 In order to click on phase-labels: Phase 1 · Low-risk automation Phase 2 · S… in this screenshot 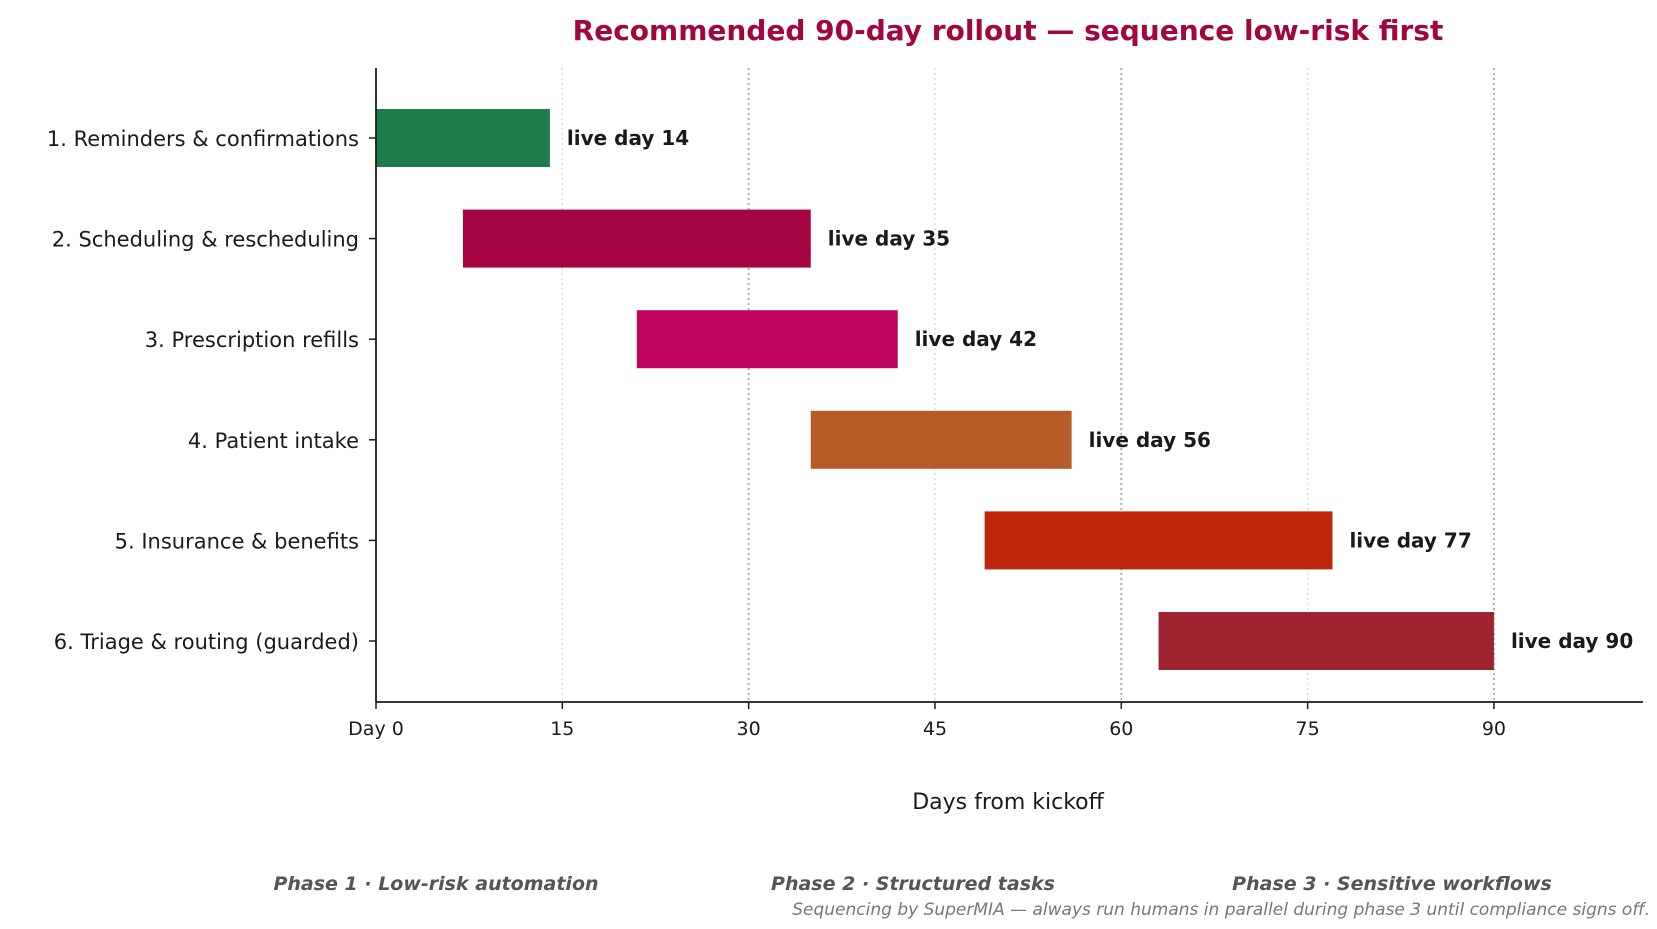, I will do `click(912, 884)`.